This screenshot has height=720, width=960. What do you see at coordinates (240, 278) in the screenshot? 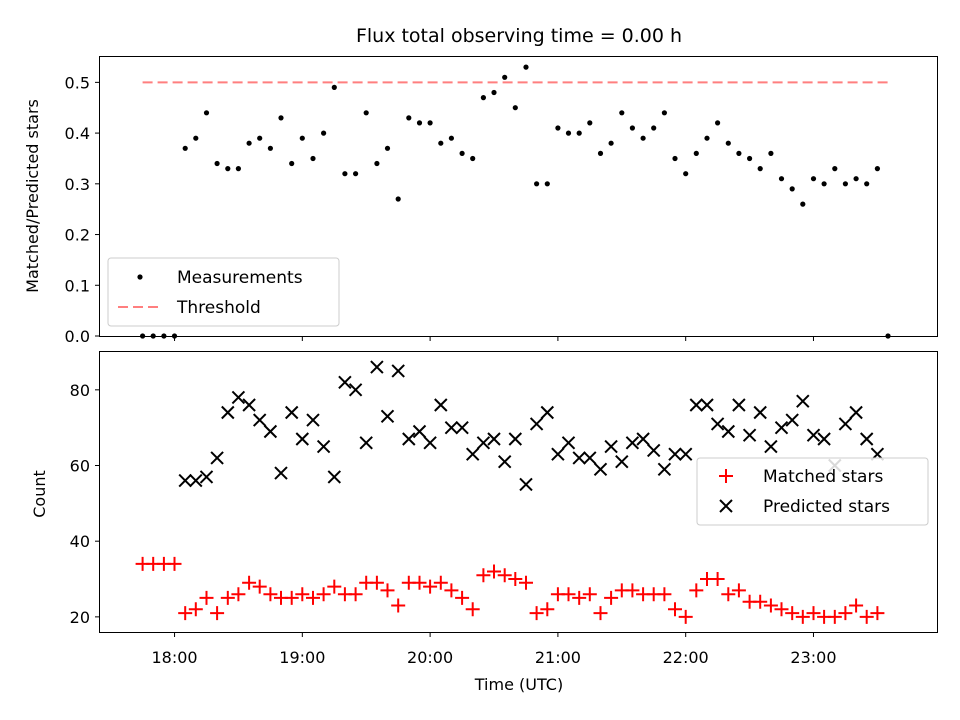
I see `legend-measurements-label: Measurements` at bounding box center [240, 278].